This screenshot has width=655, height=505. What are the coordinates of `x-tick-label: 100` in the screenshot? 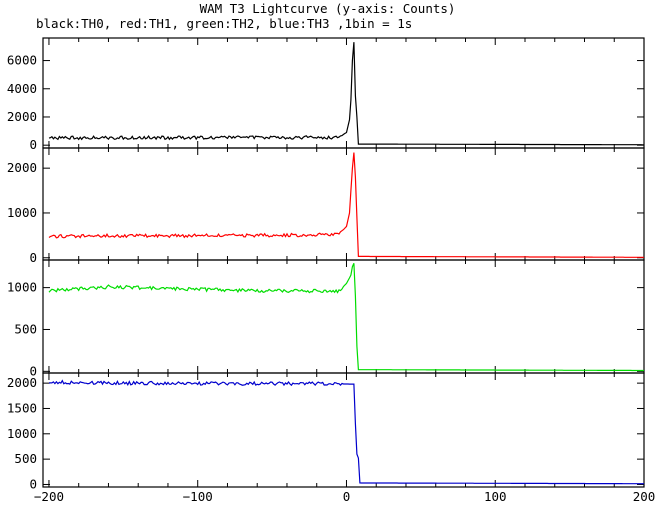 It's located at (495, 496).